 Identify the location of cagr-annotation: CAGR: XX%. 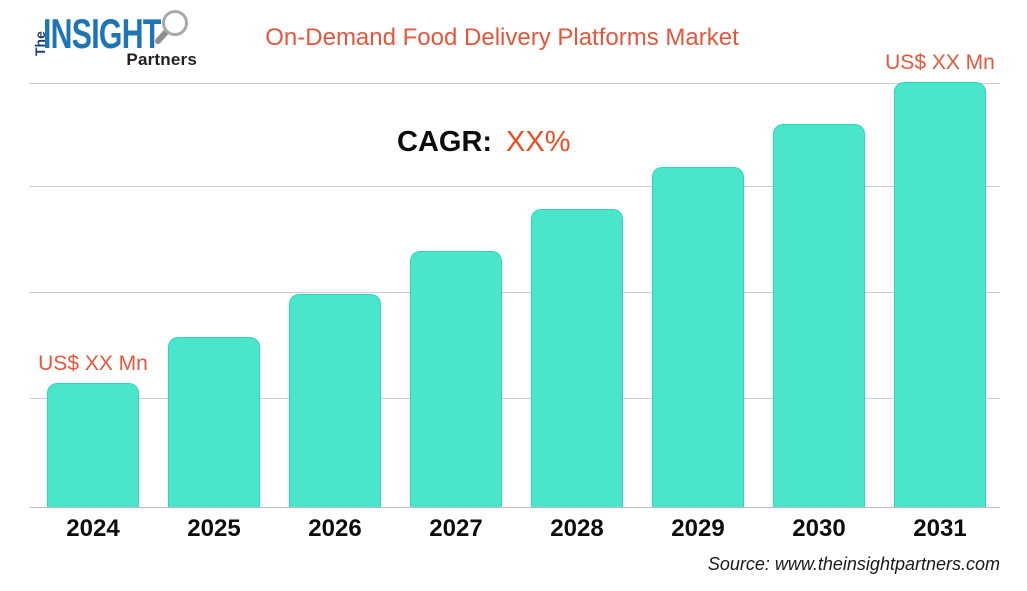
(484, 142).